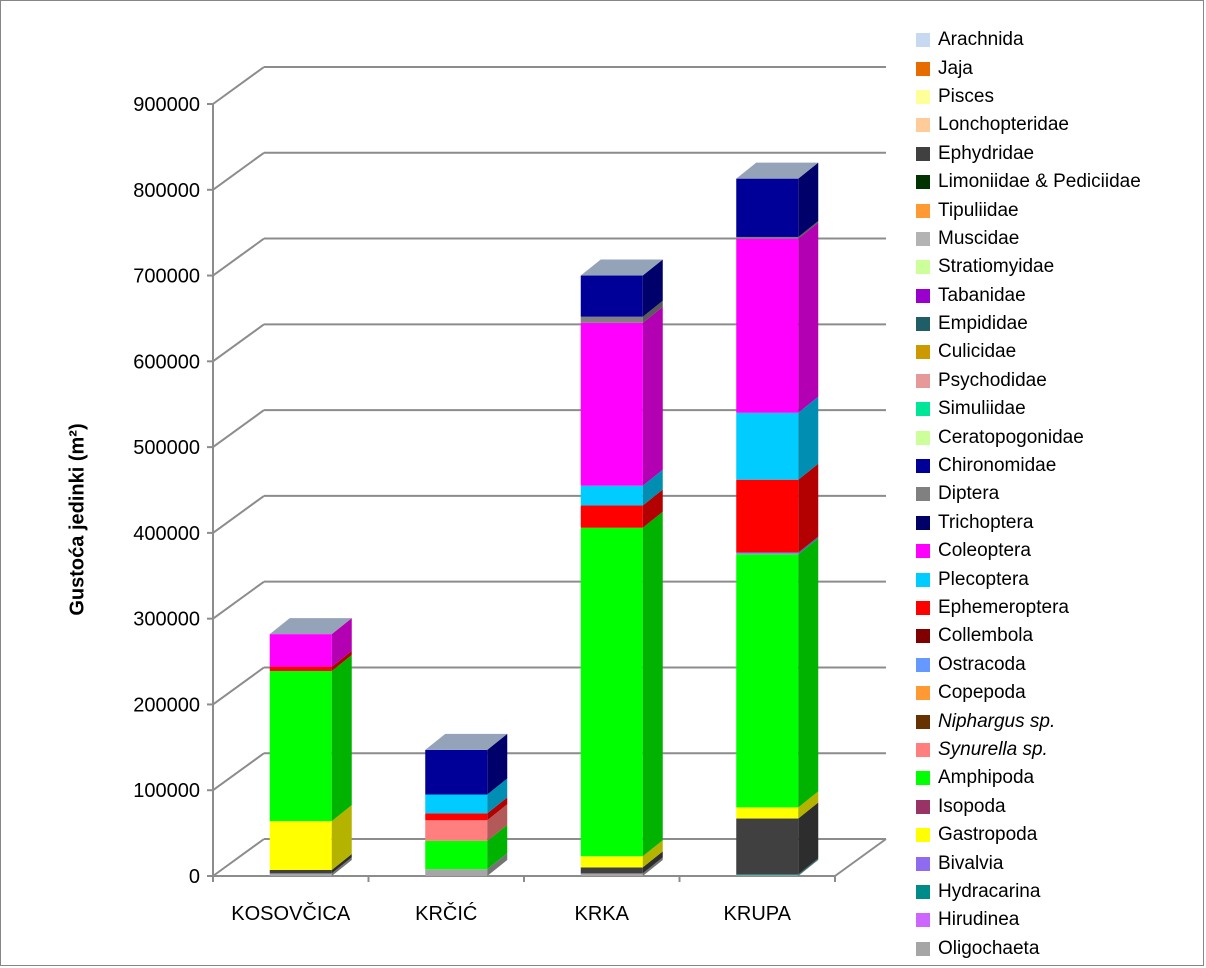 Image resolution: width=1206 pixels, height=968 pixels. Describe the element at coordinates (1061, 409) in the screenshot. I see `legend-item: Simuliidae` at that location.